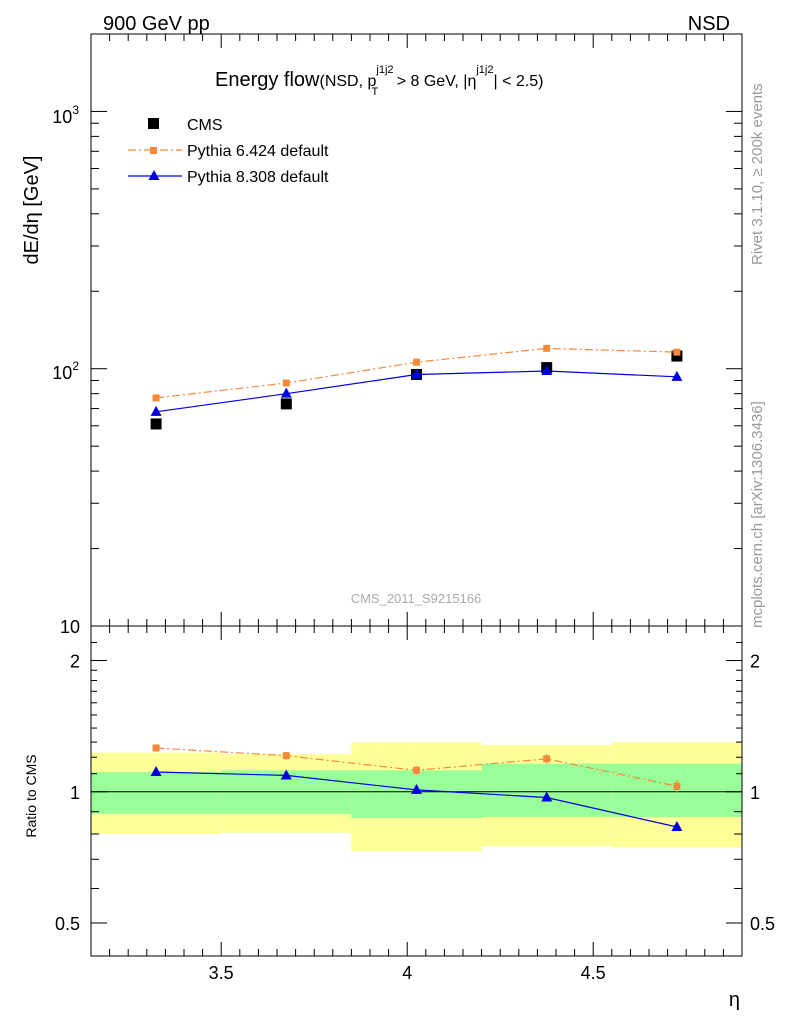  I want to click on ytick-label-100: 10², so click(65, 371).